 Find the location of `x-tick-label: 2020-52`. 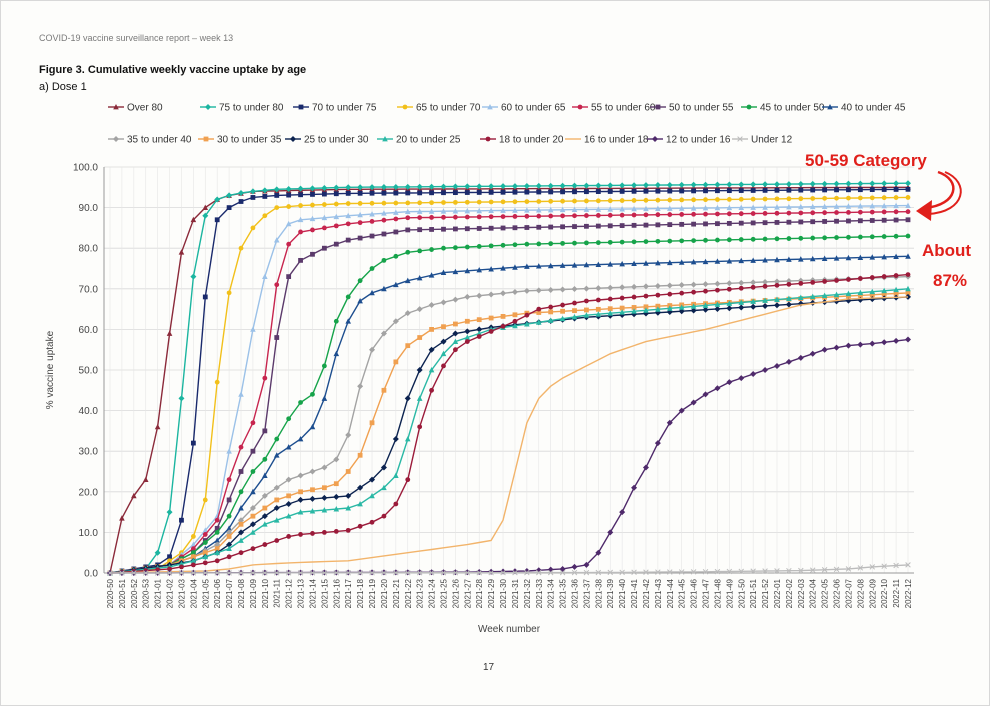

x-tick-label: 2020-52 is located at coordinates (134, 593).